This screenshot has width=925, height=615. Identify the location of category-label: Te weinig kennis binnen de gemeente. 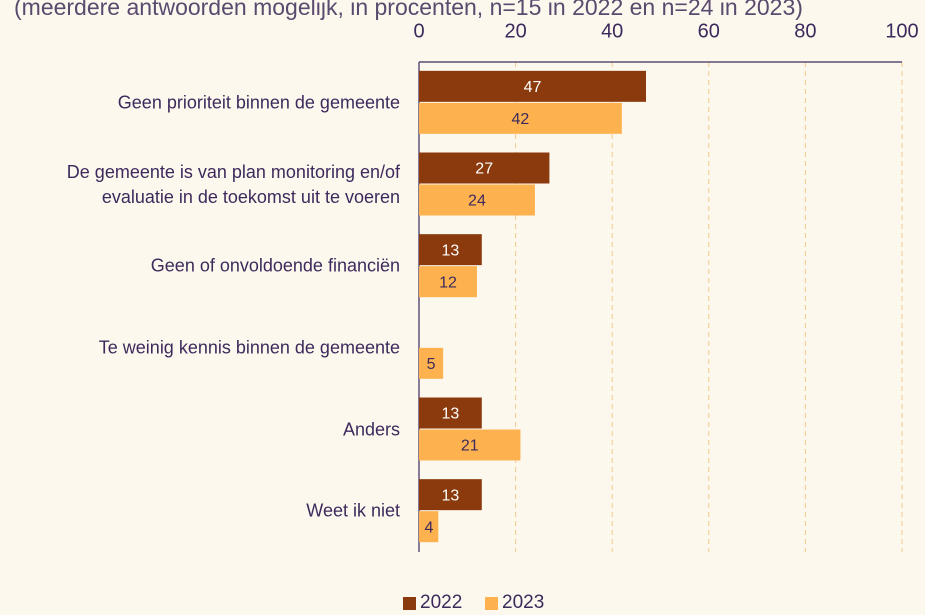
(249, 347).